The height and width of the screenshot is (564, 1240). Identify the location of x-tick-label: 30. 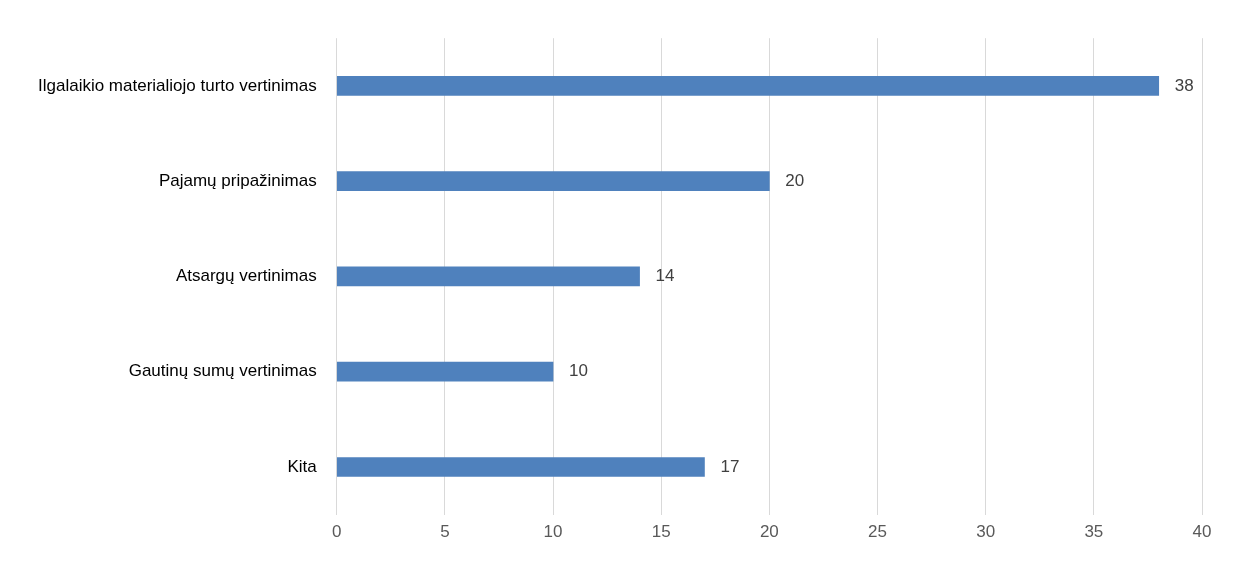
(986, 532).